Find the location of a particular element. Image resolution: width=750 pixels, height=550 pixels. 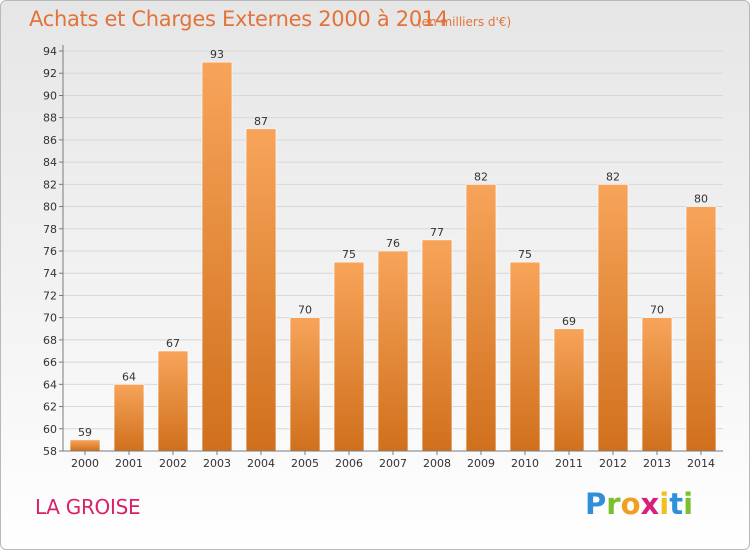

data-label: 93 is located at coordinates (217, 54).